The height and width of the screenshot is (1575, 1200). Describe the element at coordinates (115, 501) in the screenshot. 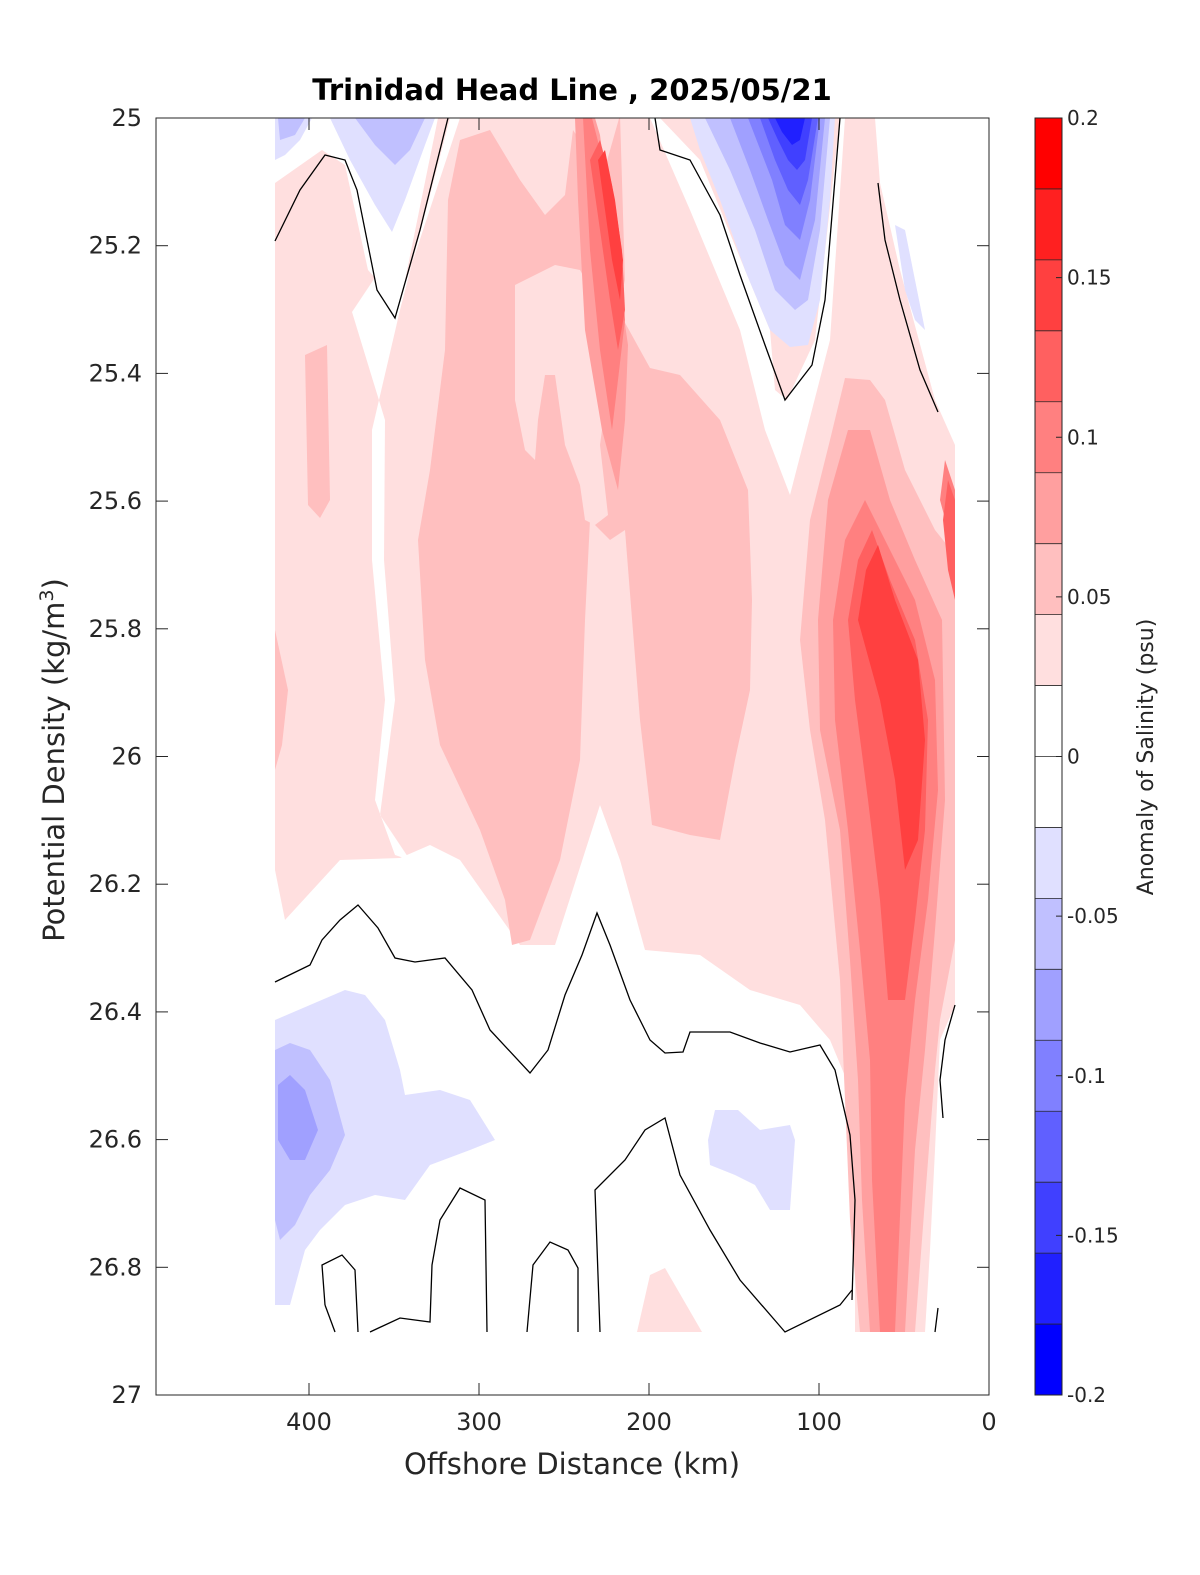

I see `y-tick-label: 25.6` at that location.